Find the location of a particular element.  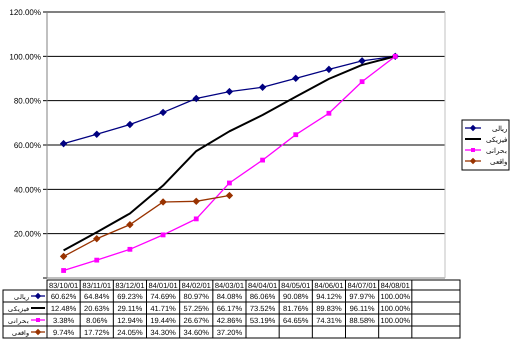

y-tick-label: 80.00% is located at coordinates (27, 101).